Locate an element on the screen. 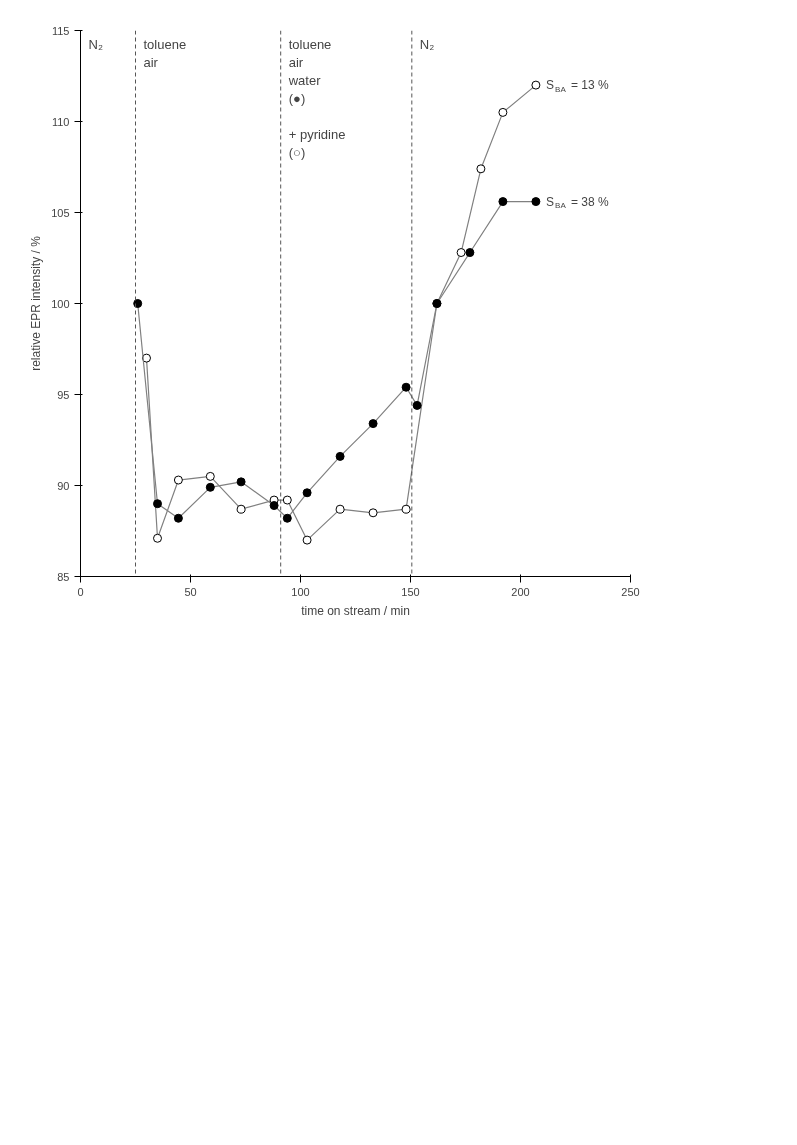 This screenshot has width=797, height=1145. y-tick-label: 100 is located at coordinates (60, 303).